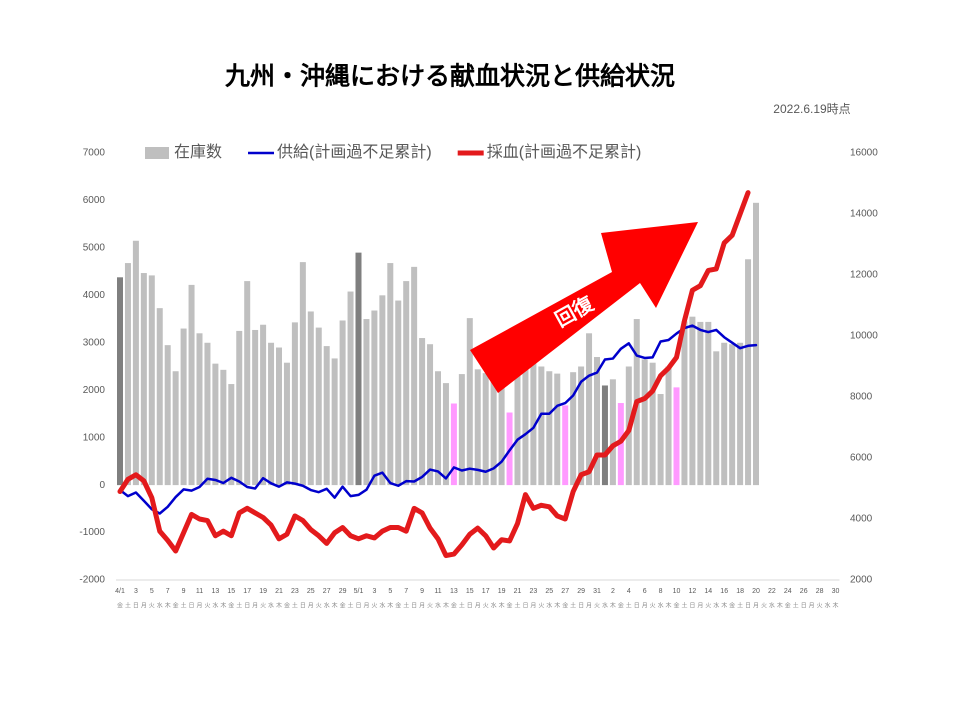 Image resolution: width=960 pixels, height=720 pixels. Describe the element at coordinates (864, 275) in the screenshot. I see `y2-tick-label: 12000` at that location.